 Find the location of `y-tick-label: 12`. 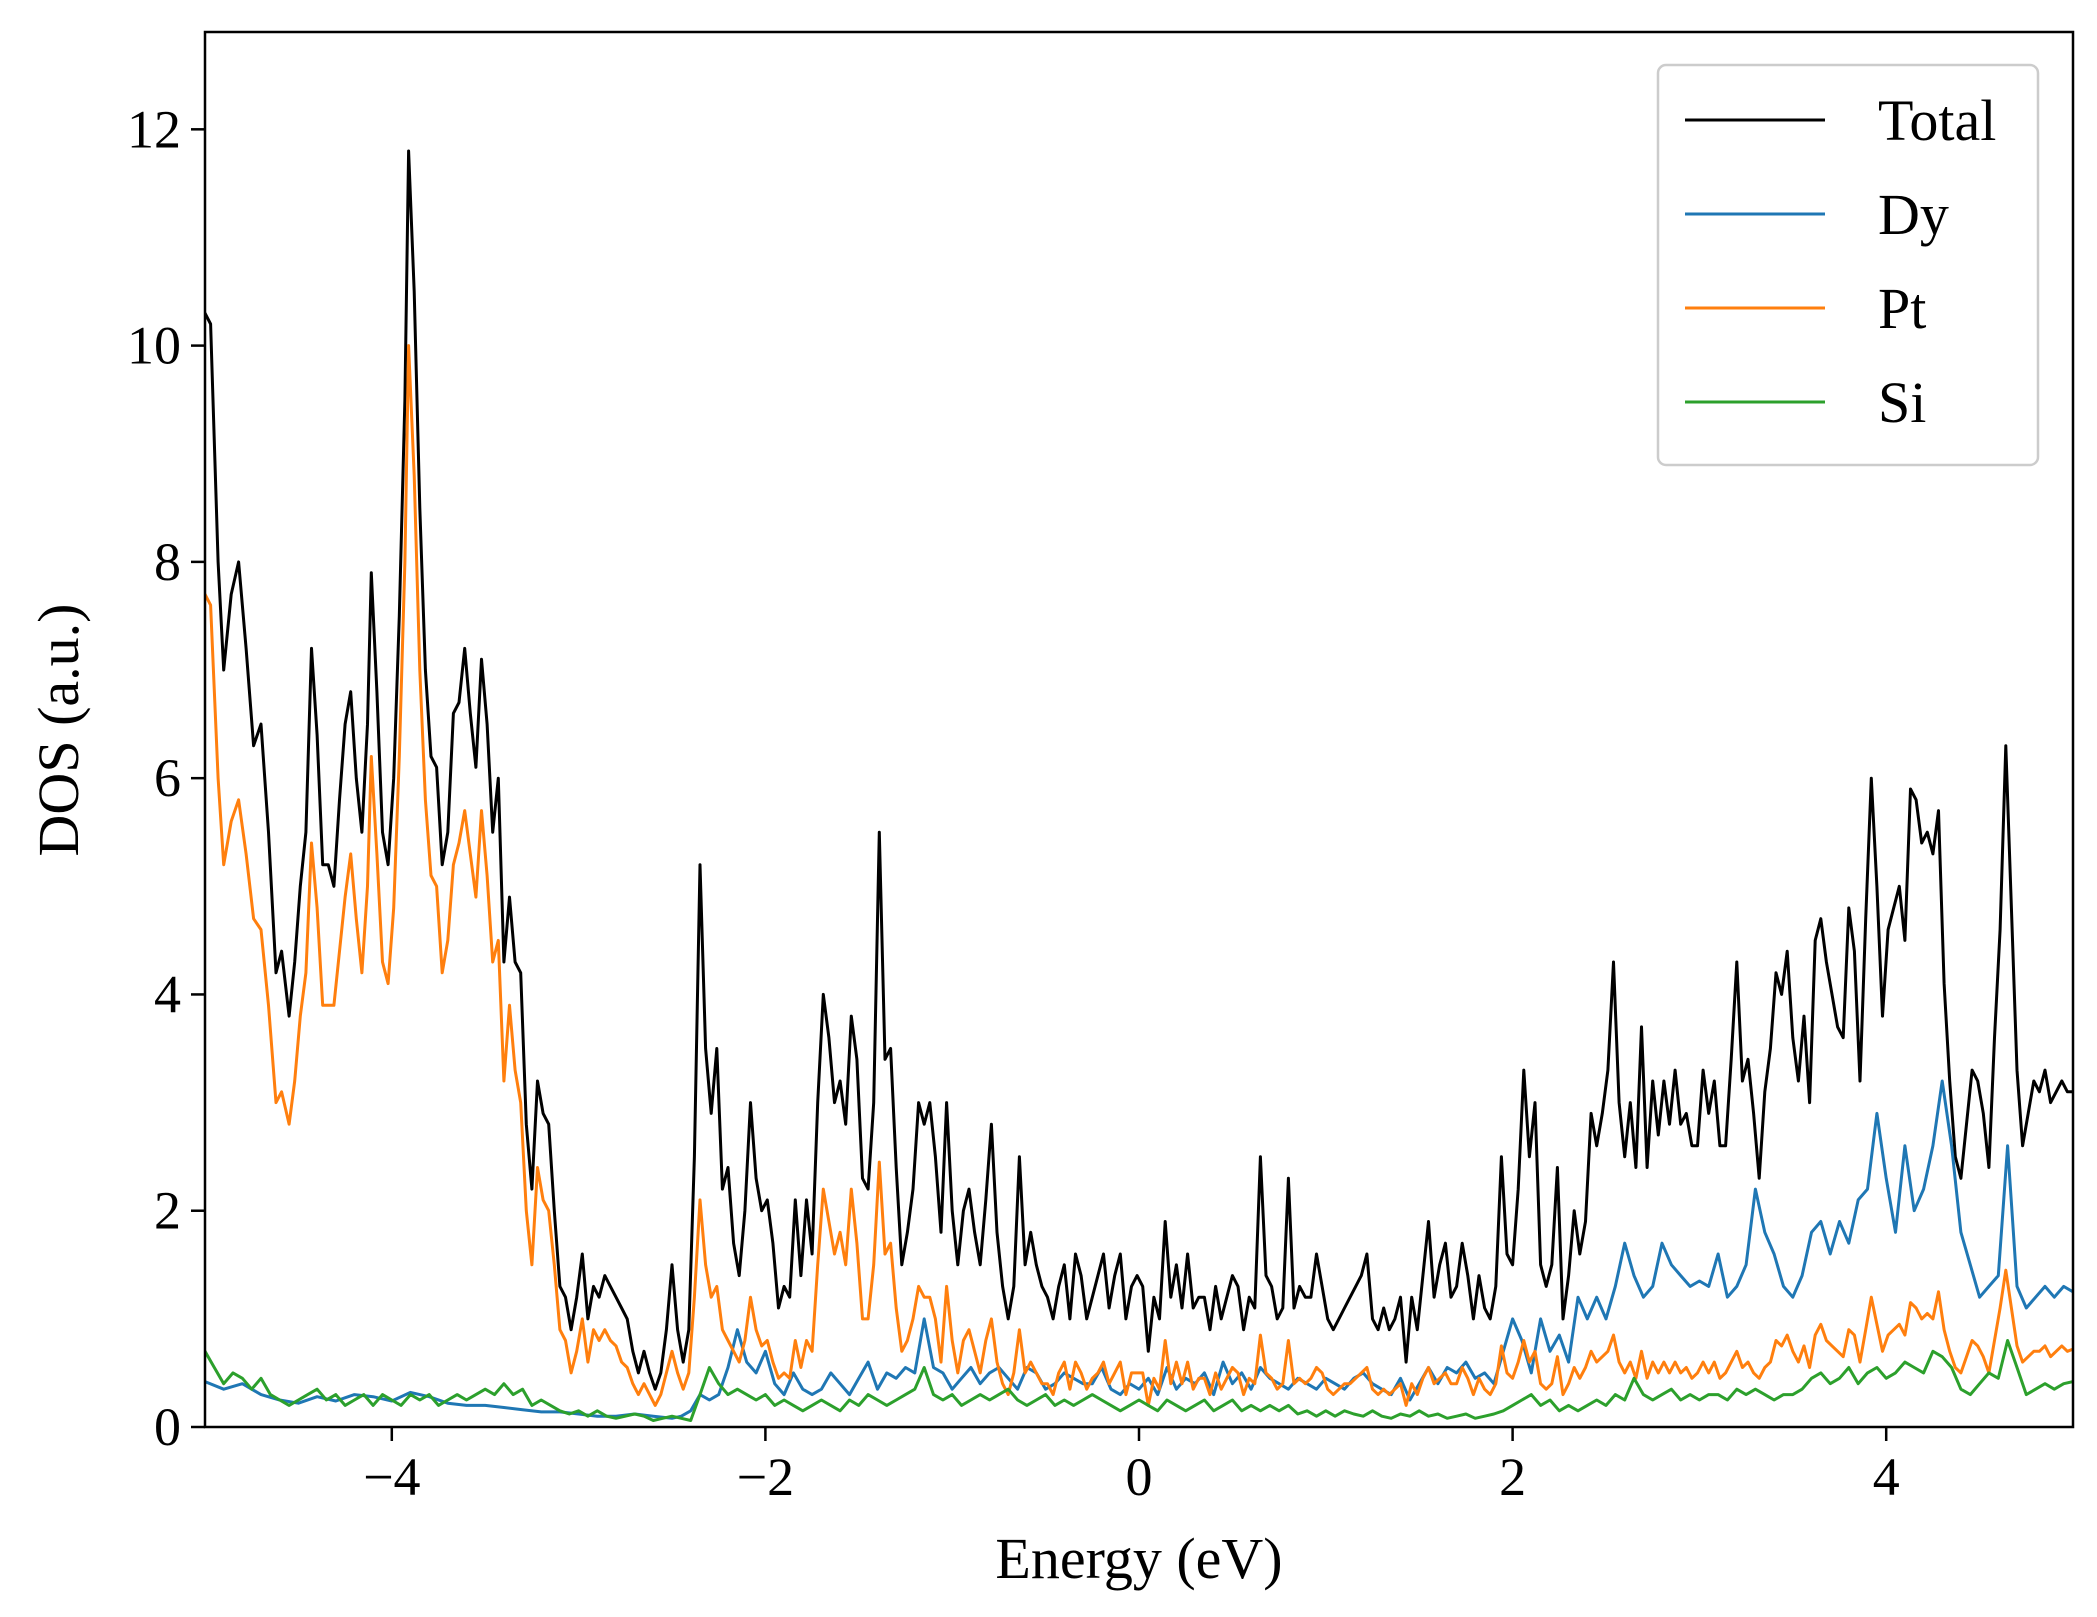

y-tick-label: 12 is located at coordinates (154, 129).